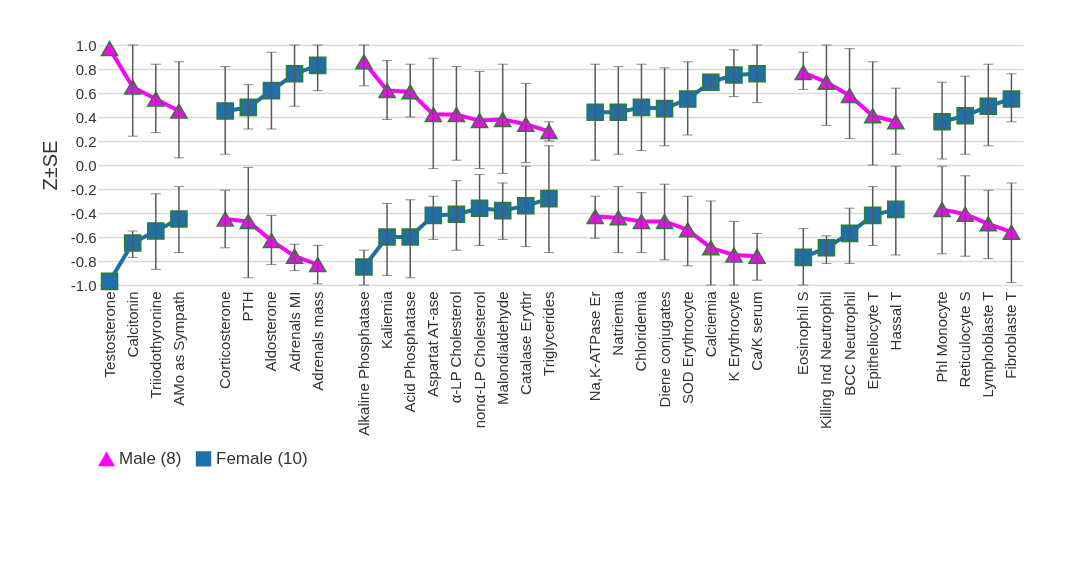  What do you see at coordinates (733, 336) in the screenshot?
I see `x-tick-label: K Erythrocyte` at bounding box center [733, 336].